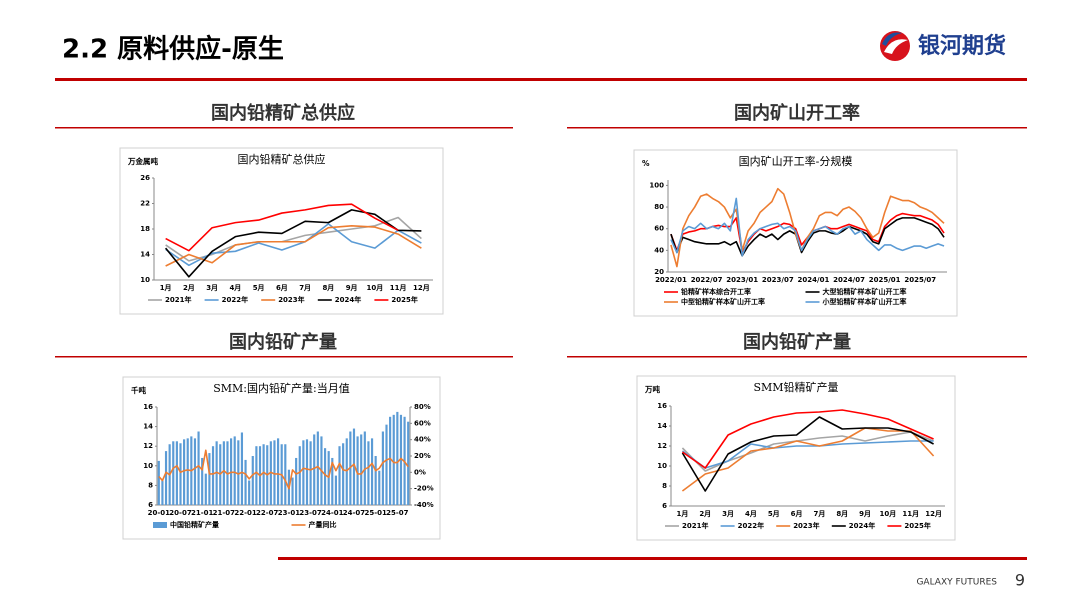 Image resolution: width=1080 pixels, height=608 pixels. I want to click on legend-label: 小型铅精矿样本矿山开工率, so click(864, 301).